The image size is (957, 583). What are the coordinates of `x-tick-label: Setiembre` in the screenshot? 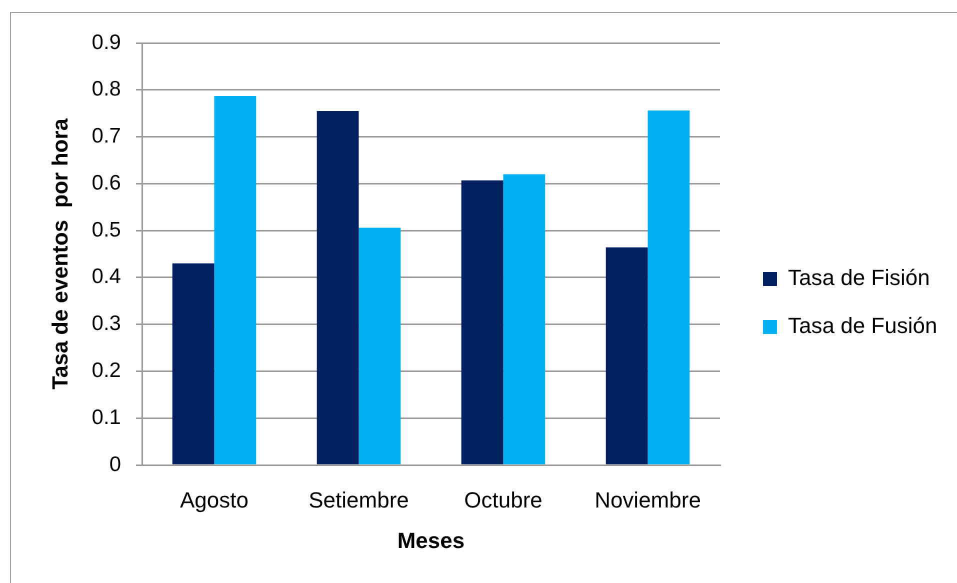 It's located at (358, 499).